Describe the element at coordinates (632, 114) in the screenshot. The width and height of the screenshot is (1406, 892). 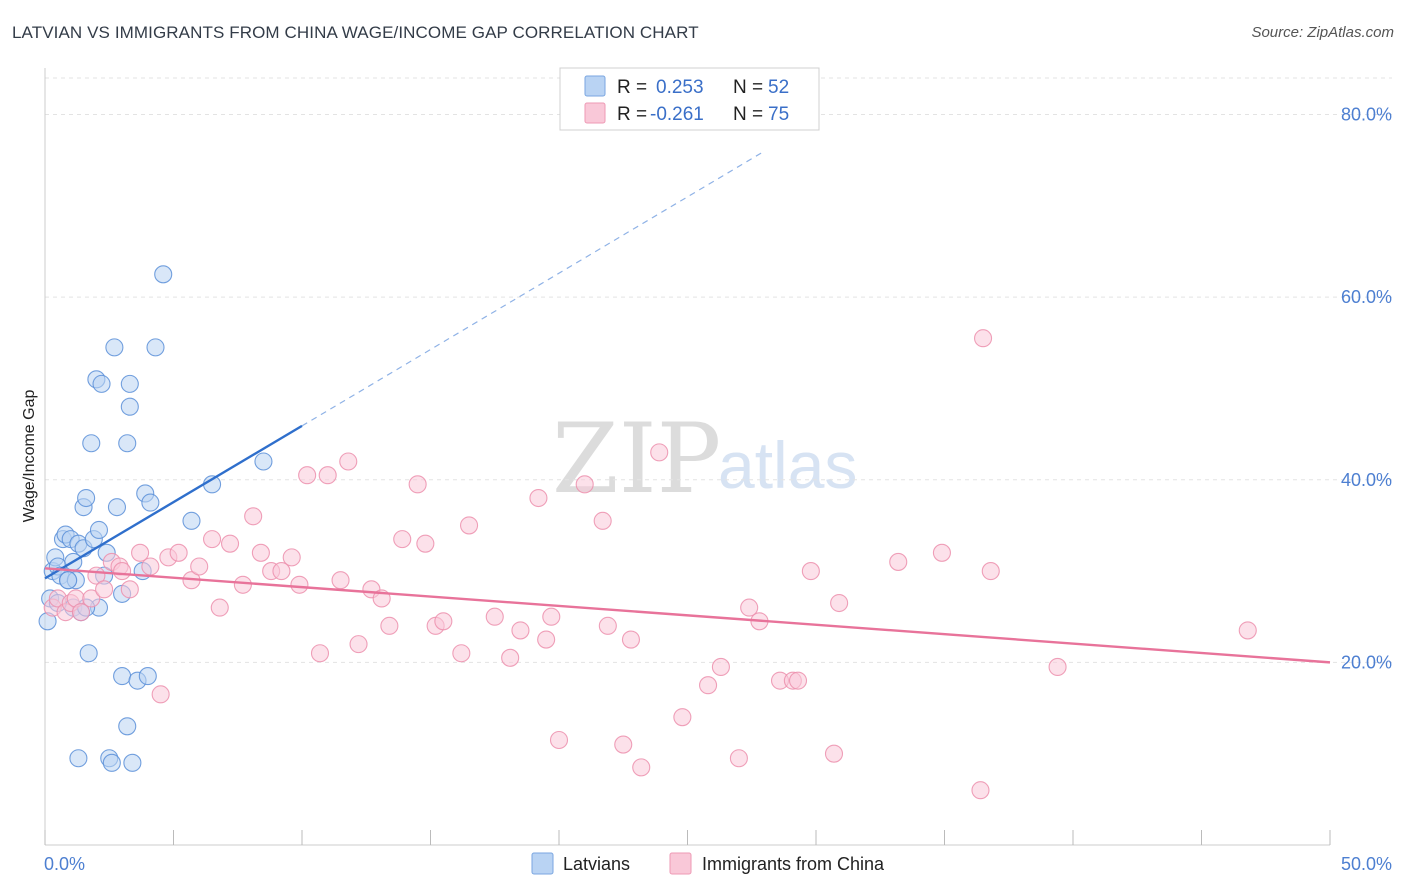
I see `legend-r-label-2: R =` at that location.